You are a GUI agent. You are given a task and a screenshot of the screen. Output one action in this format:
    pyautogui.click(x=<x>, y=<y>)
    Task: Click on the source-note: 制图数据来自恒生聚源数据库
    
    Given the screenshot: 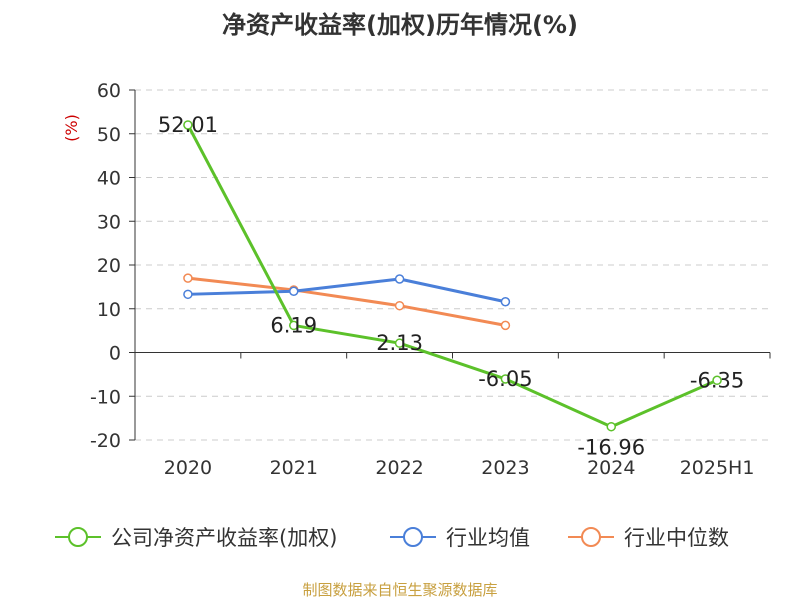 What is the action you would take?
    pyautogui.click(x=399, y=590)
    